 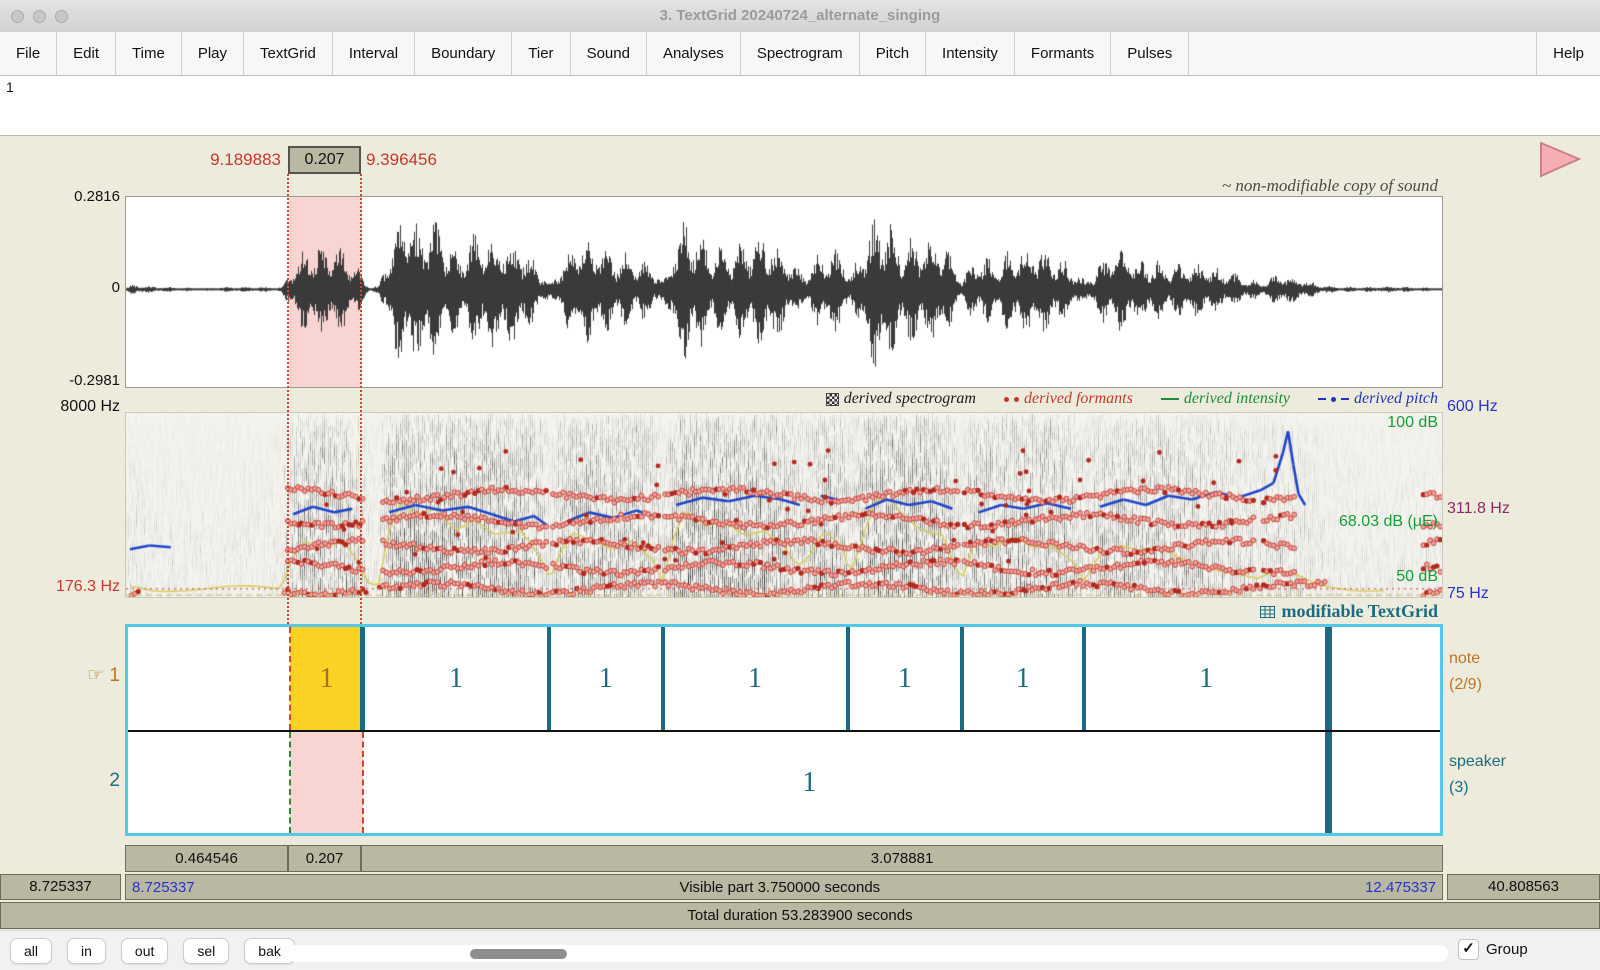 I want to click on menu-time: Time, so click(x=149, y=53).